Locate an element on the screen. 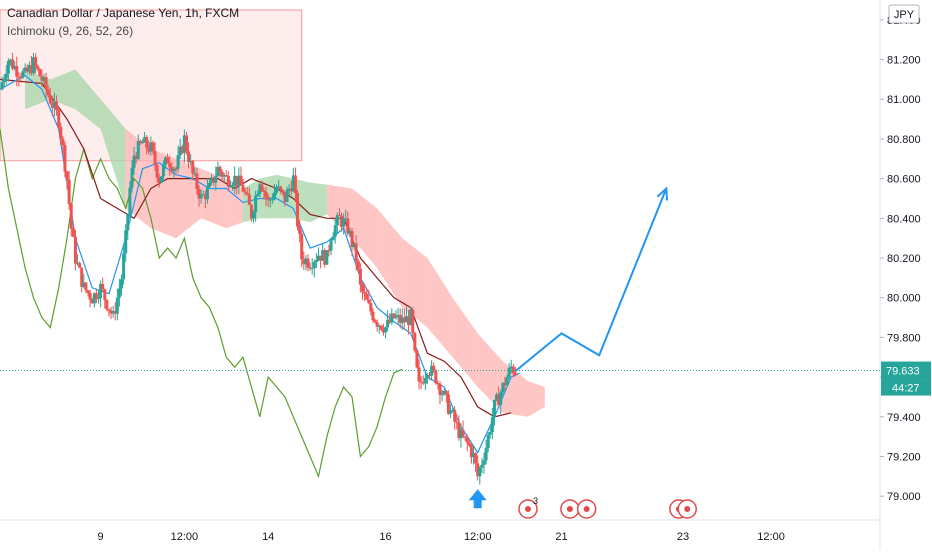  indicator-label: Ichimoku (9, 26, 52, 26) is located at coordinates (70, 31).